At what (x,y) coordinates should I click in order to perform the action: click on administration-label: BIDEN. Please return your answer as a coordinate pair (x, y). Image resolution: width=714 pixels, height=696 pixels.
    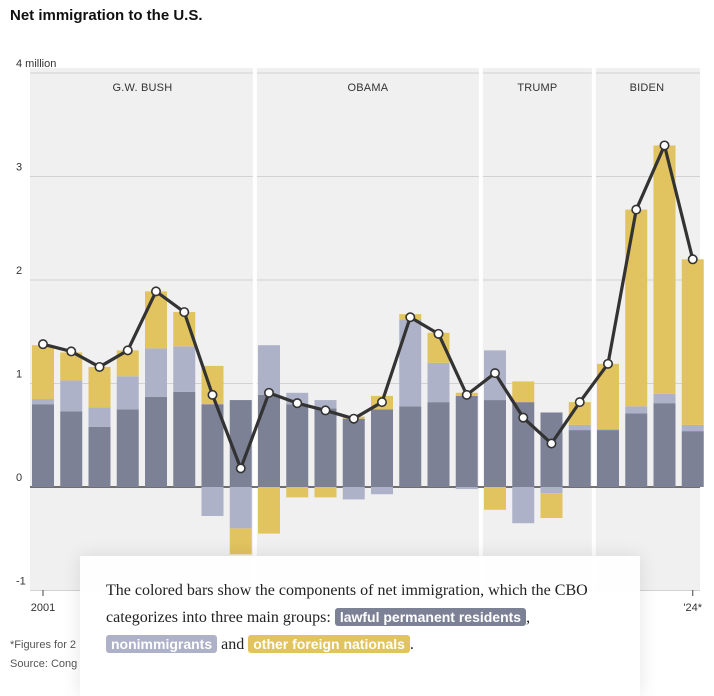
    Looking at the image, I should click on (647, 88).